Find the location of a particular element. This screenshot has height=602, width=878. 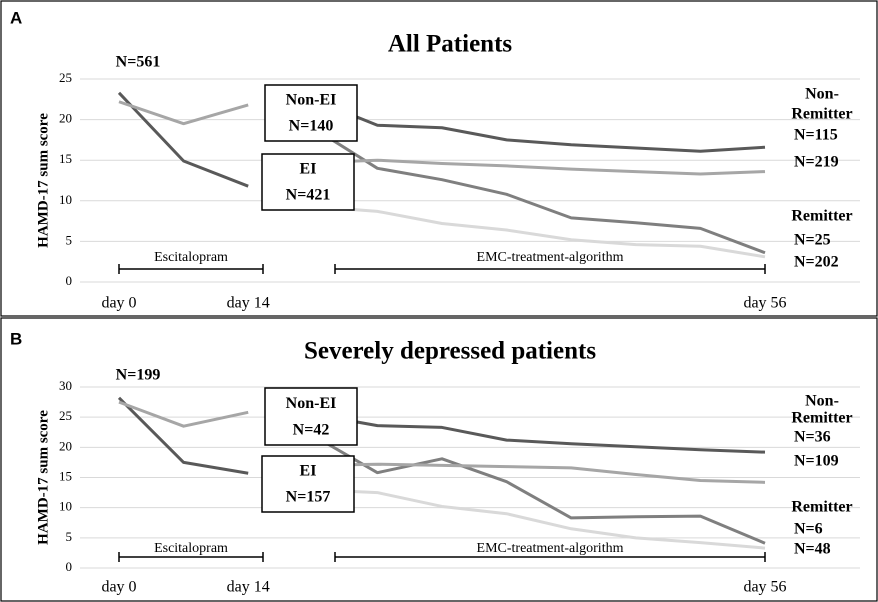

total-n: N=199 is located at coordinates (138, 375).